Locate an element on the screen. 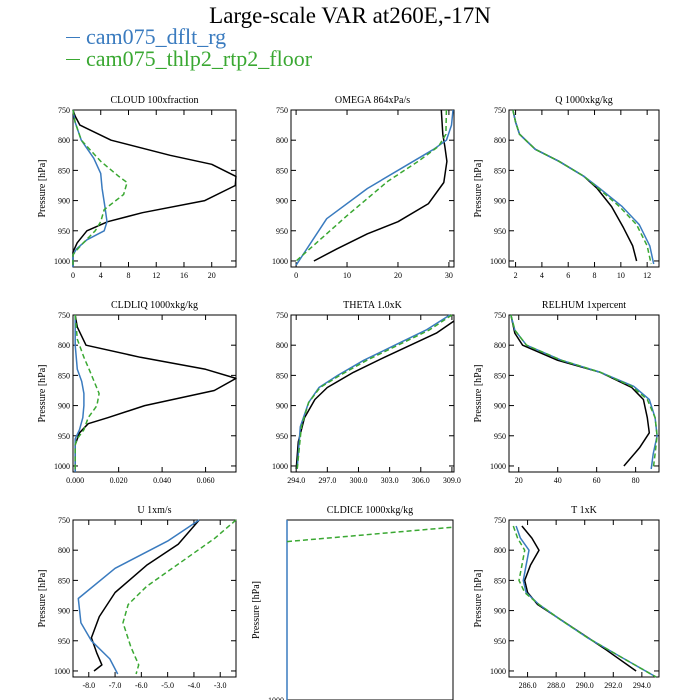  x-tick-label: 40 is located at coordinates (558, 480).